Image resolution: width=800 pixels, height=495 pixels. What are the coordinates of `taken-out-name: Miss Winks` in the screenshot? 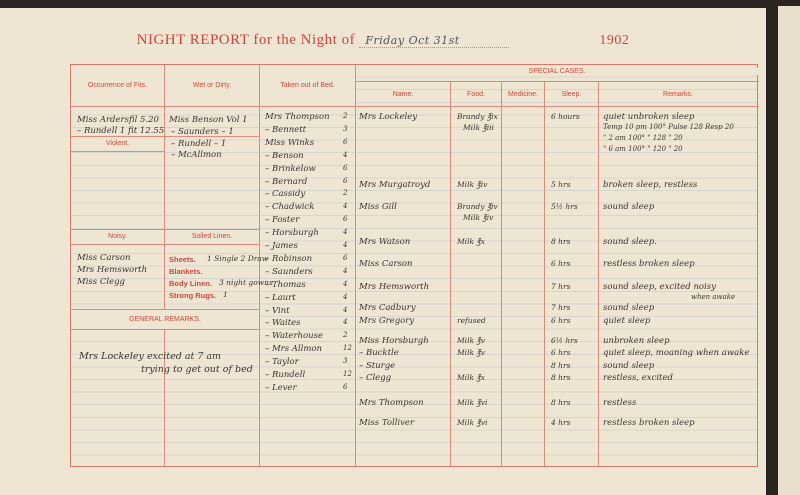 It's located at (290, 142).